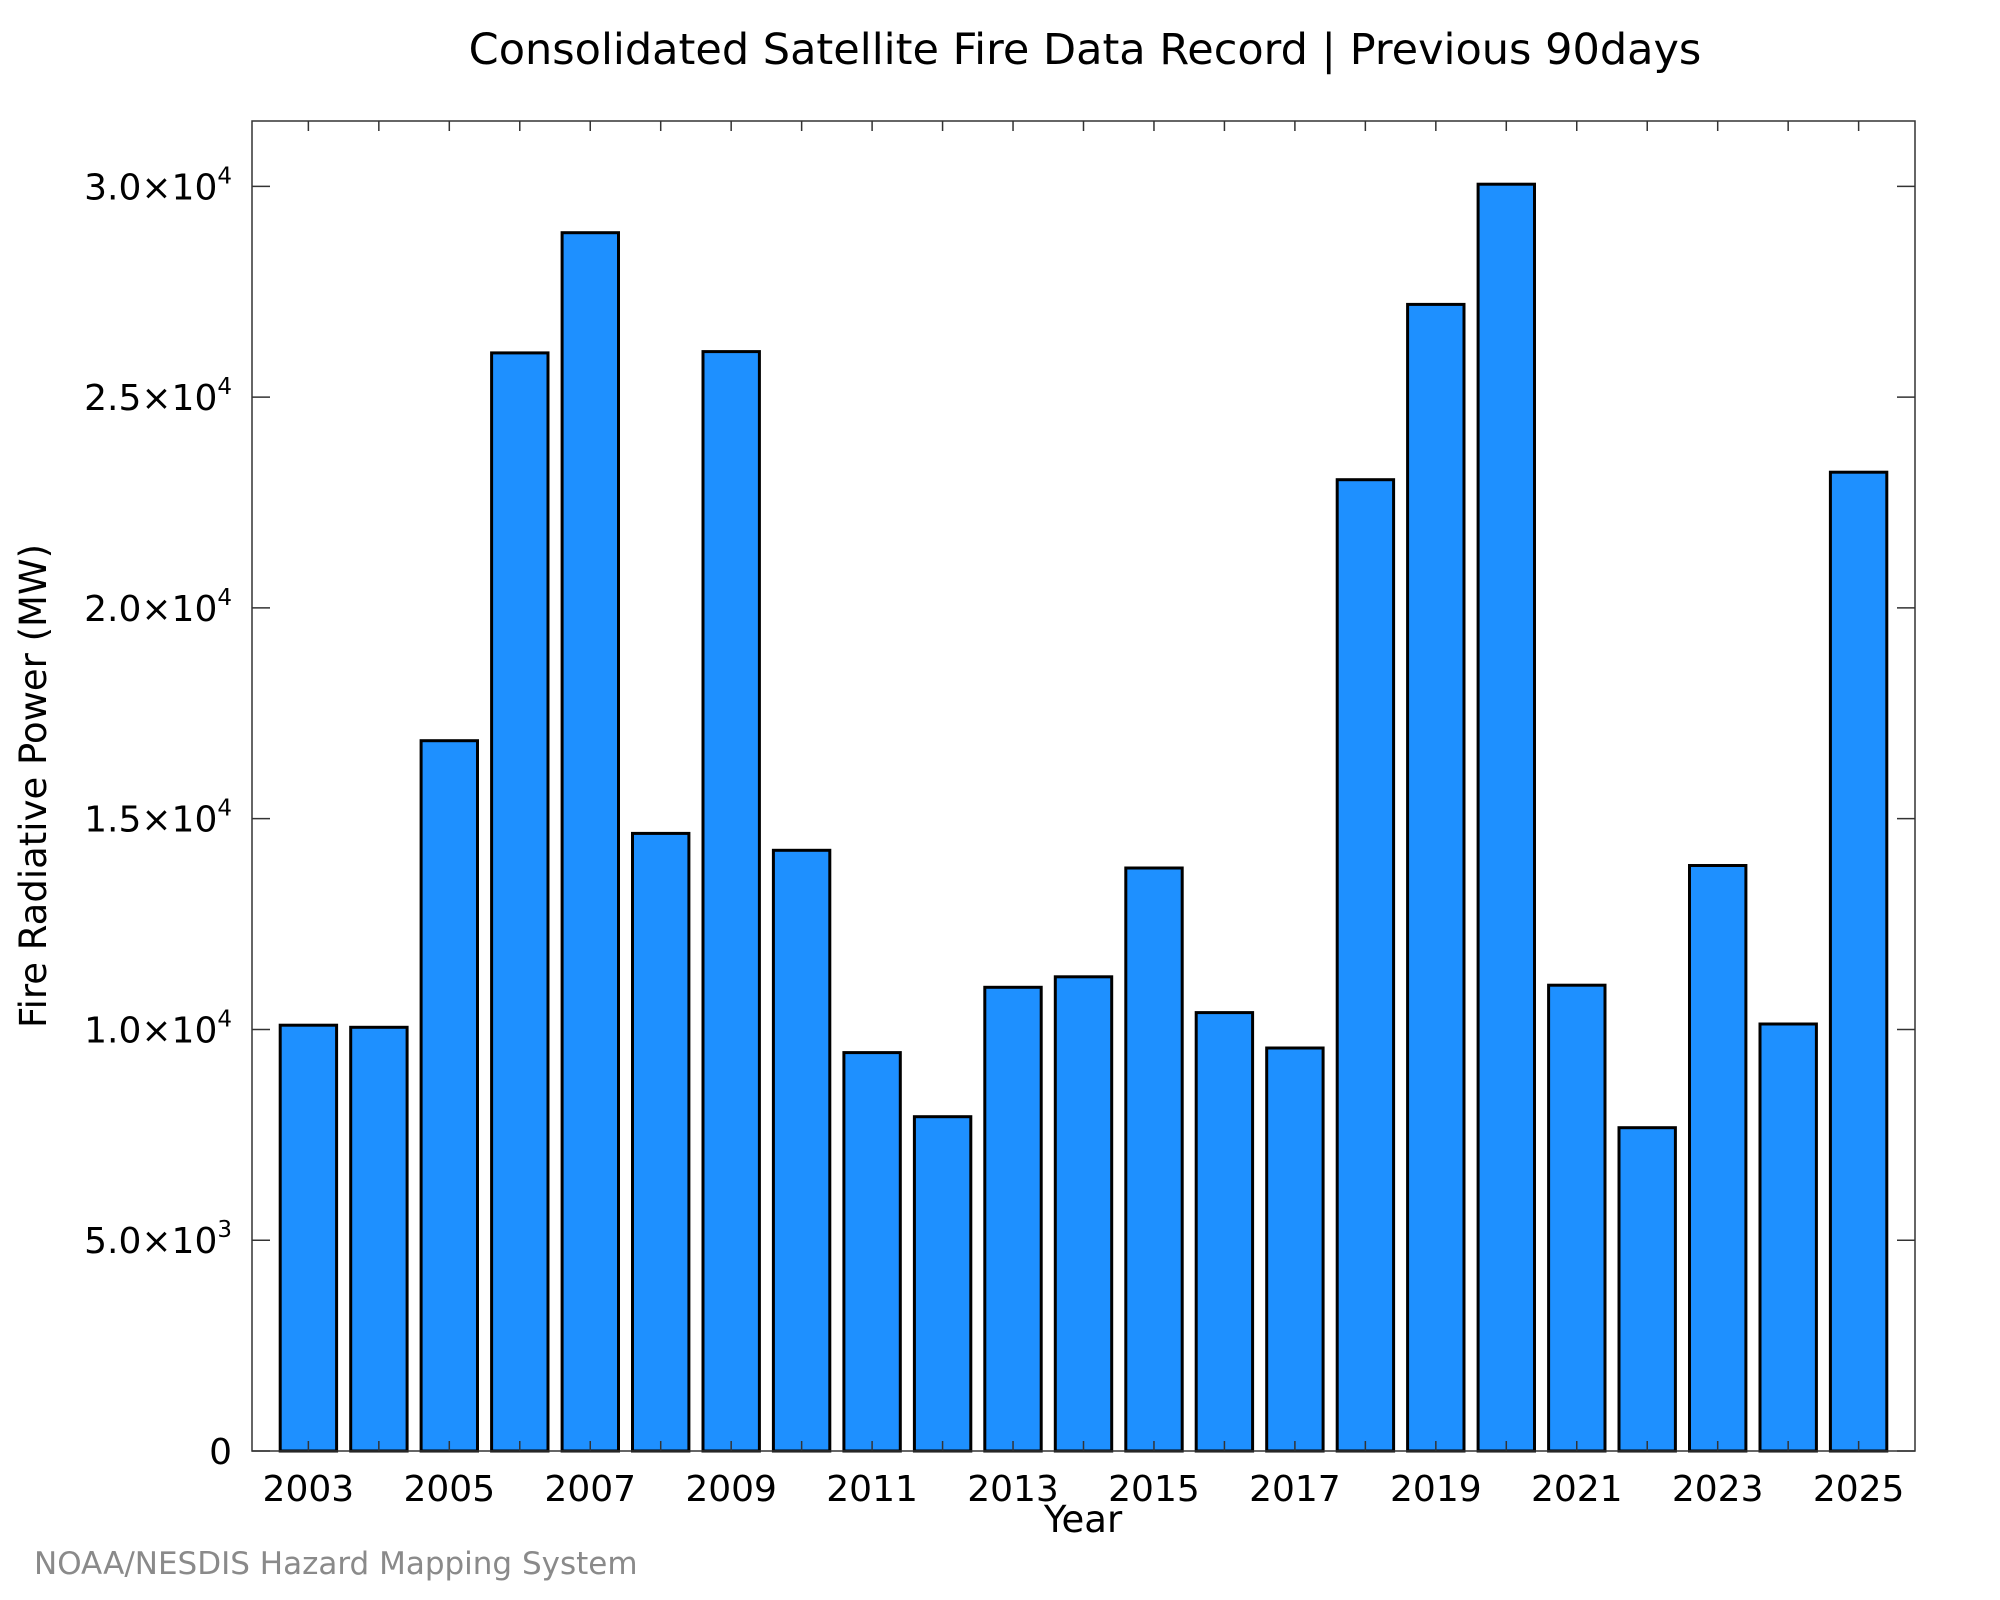 The height and width of the screenshot is (1600, 2000). What do you see at coordinates (1083, 1214) in the screenshot?
I see `bar-2014` at bounding box center [1083, 1214].